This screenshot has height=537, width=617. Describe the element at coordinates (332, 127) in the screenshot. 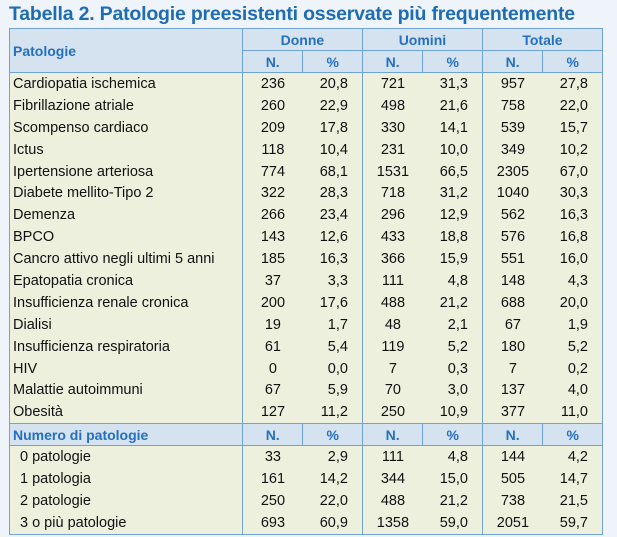

I see `percent-cell: 17,8` at that location.